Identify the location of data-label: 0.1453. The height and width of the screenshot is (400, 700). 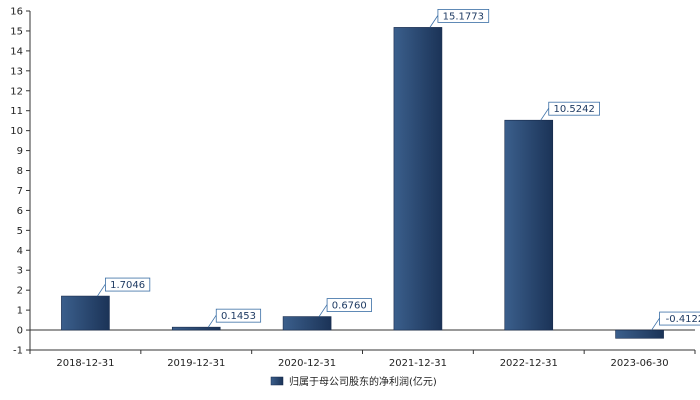
(238, 316).